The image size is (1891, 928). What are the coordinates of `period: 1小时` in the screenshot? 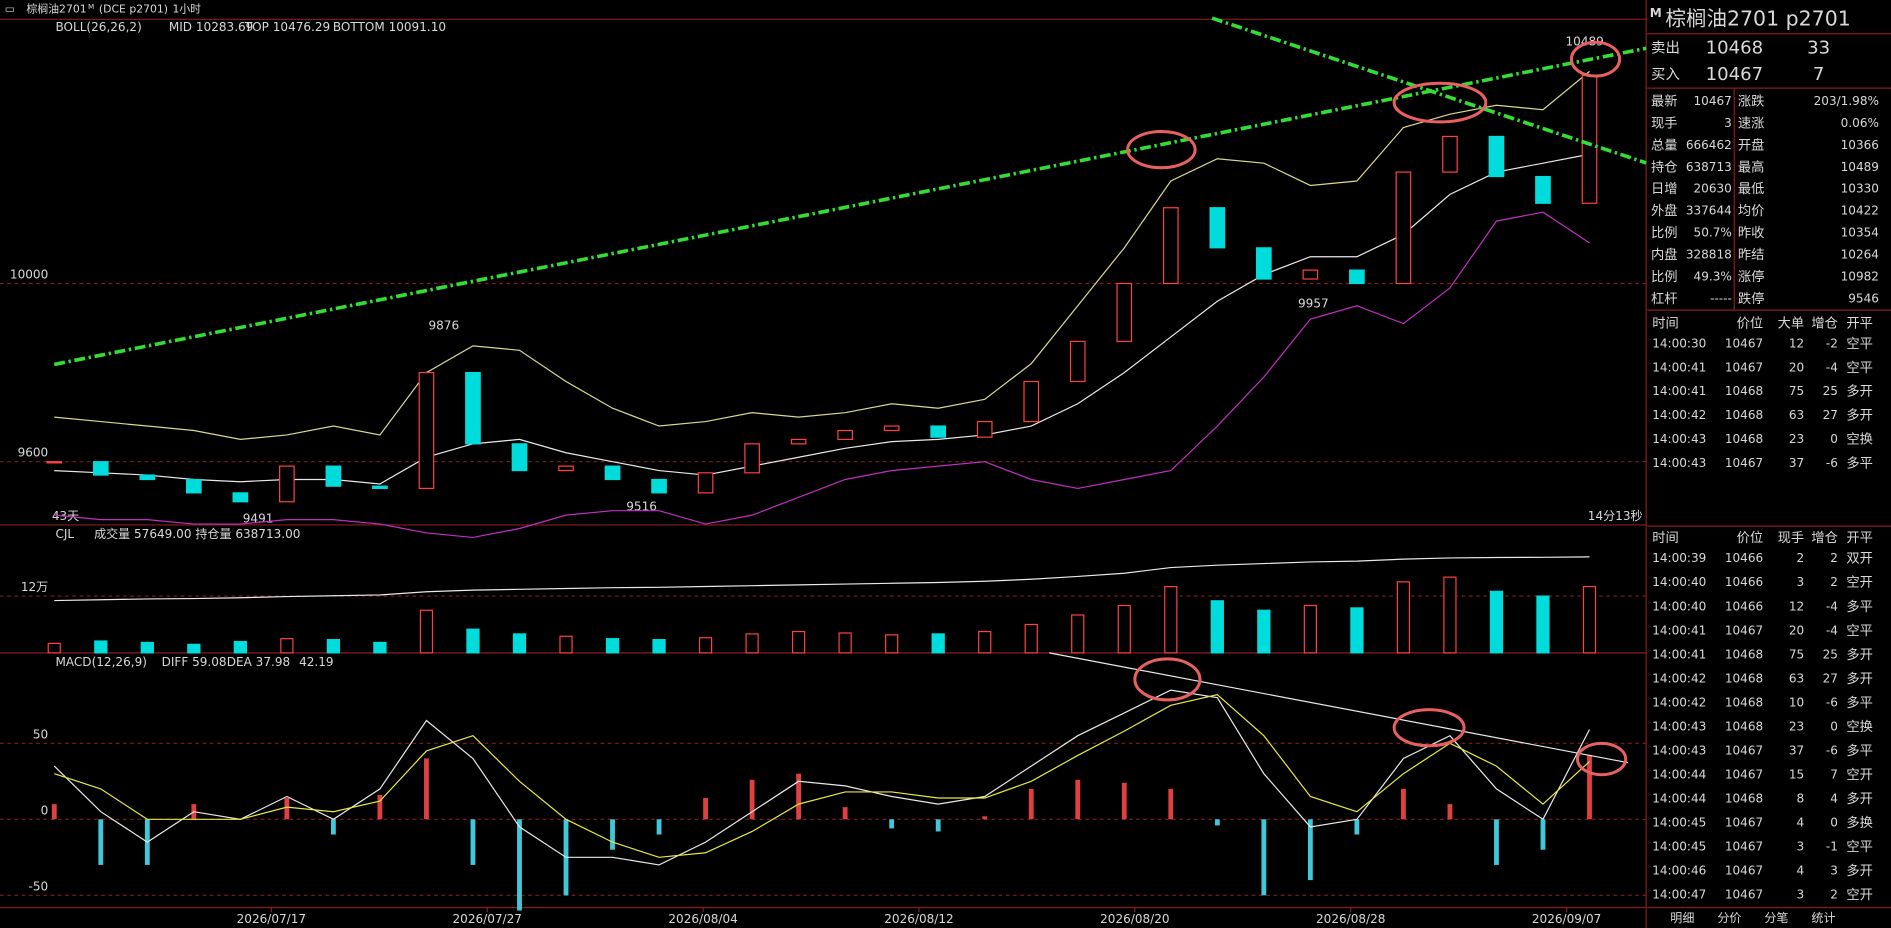 It's located at (186, 9).